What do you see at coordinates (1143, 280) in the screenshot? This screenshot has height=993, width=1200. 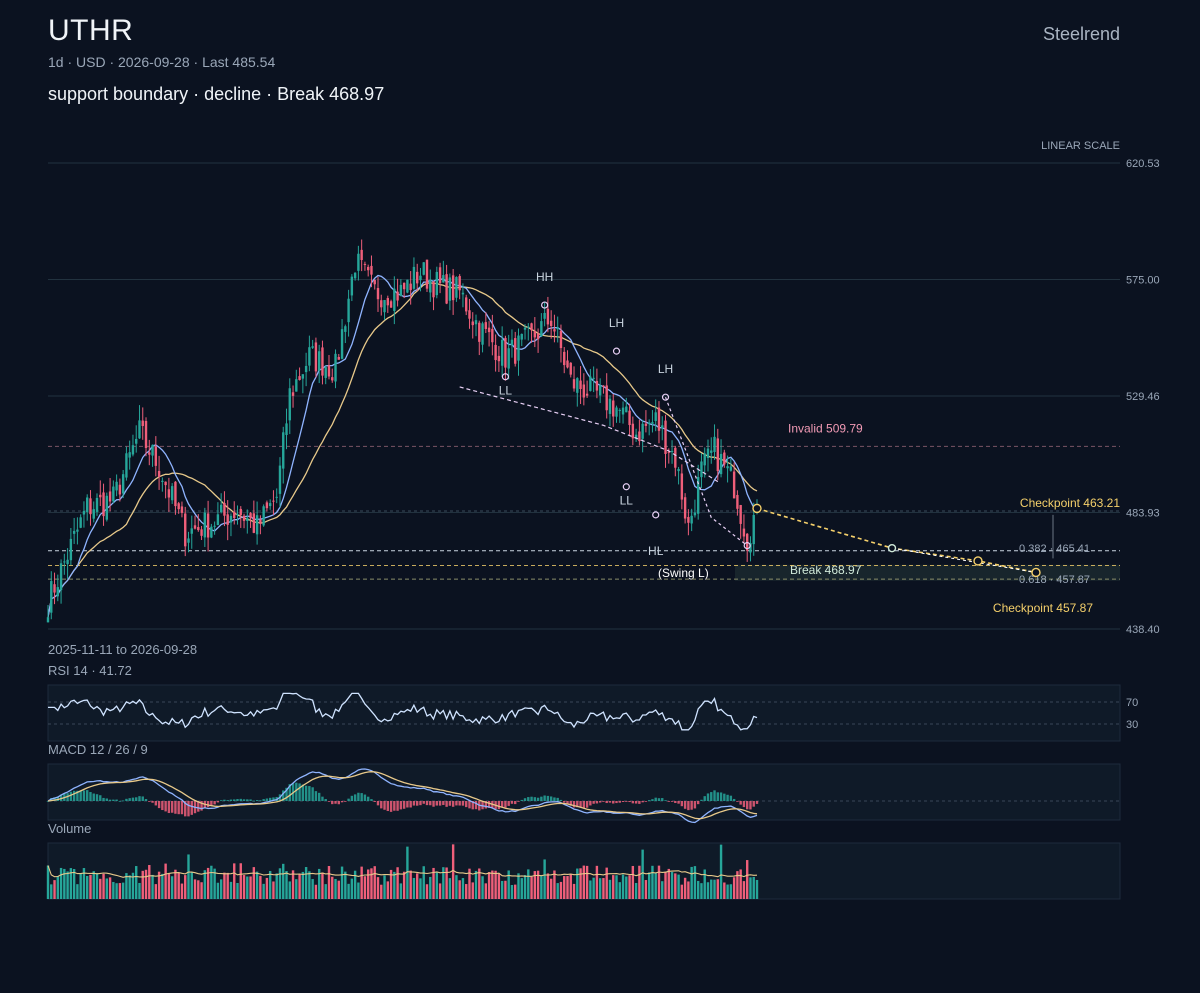 I see `y-tick-label: 575.00` at bounding box center [1143, 280].